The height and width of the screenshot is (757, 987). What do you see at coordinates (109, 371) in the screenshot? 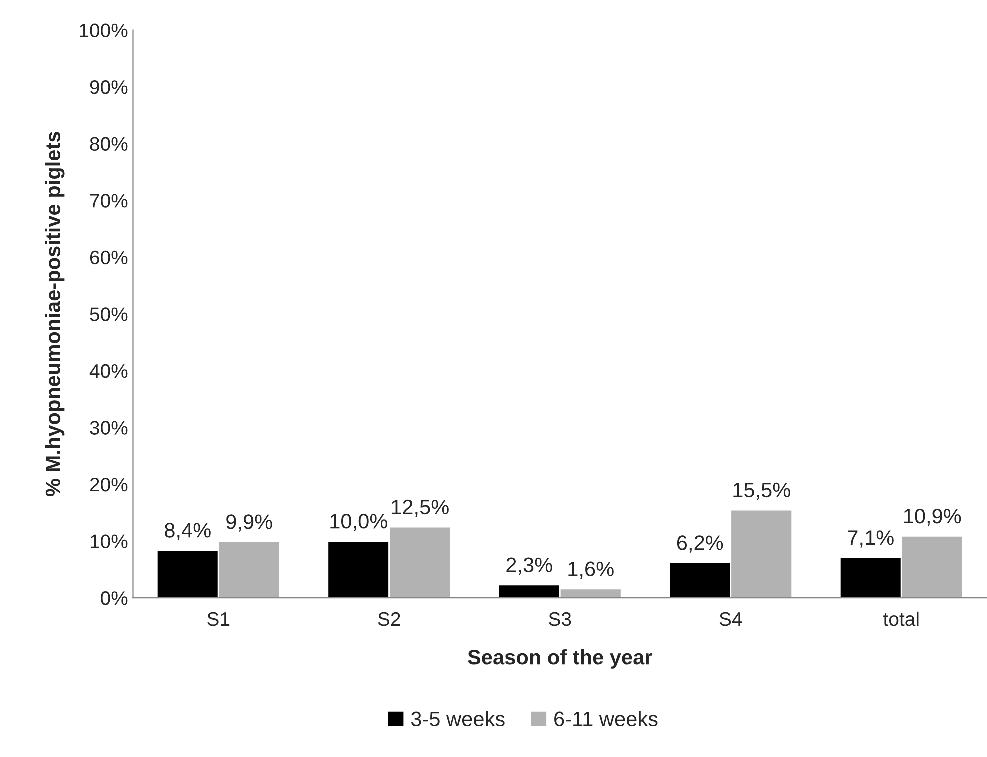
I see `y-tick-label: 40%` at bounding box center [109, 371].